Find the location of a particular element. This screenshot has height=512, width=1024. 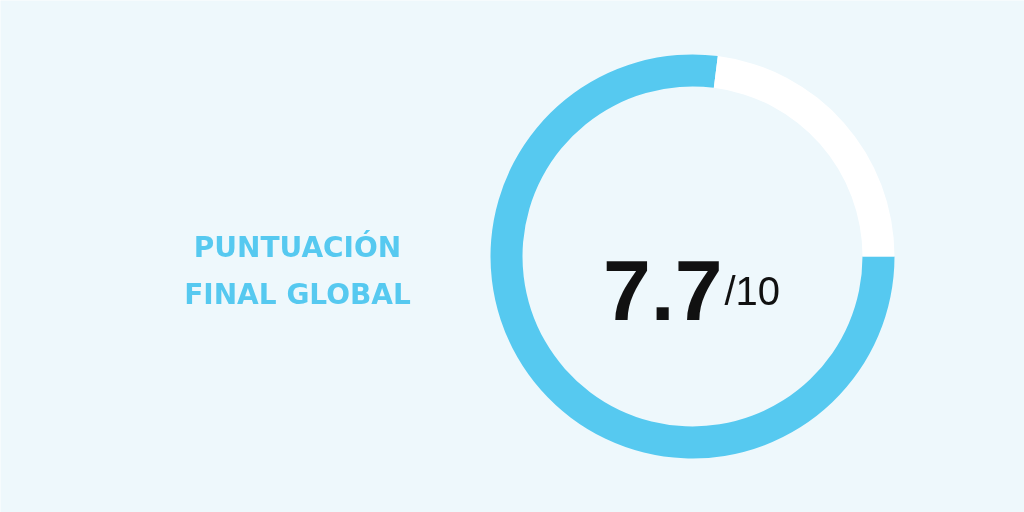

text: PUNTUACIÓN FINAL GLOBAL is located at coordinates (298, 270).